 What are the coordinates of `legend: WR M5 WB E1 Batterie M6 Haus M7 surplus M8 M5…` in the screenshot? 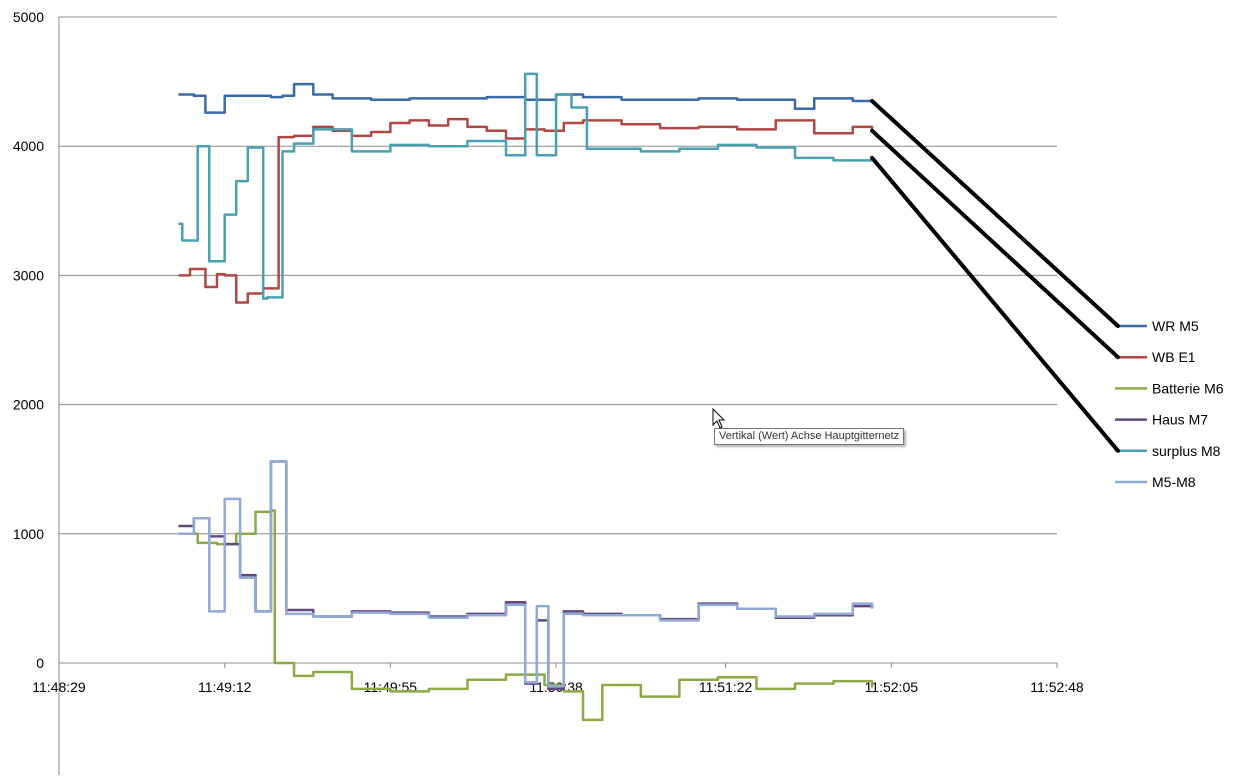 It's located at (1169, 404).